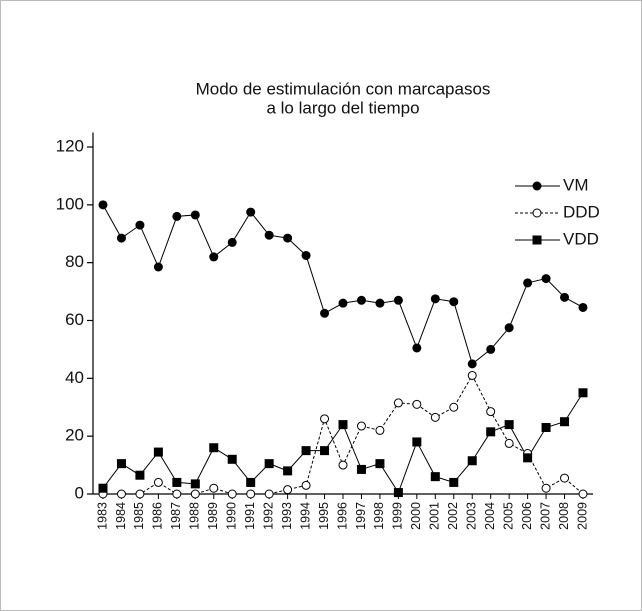  Describe the element at coordinates (268, 516) in the screenshot. I see `x-tick-label: 1992` at that location.